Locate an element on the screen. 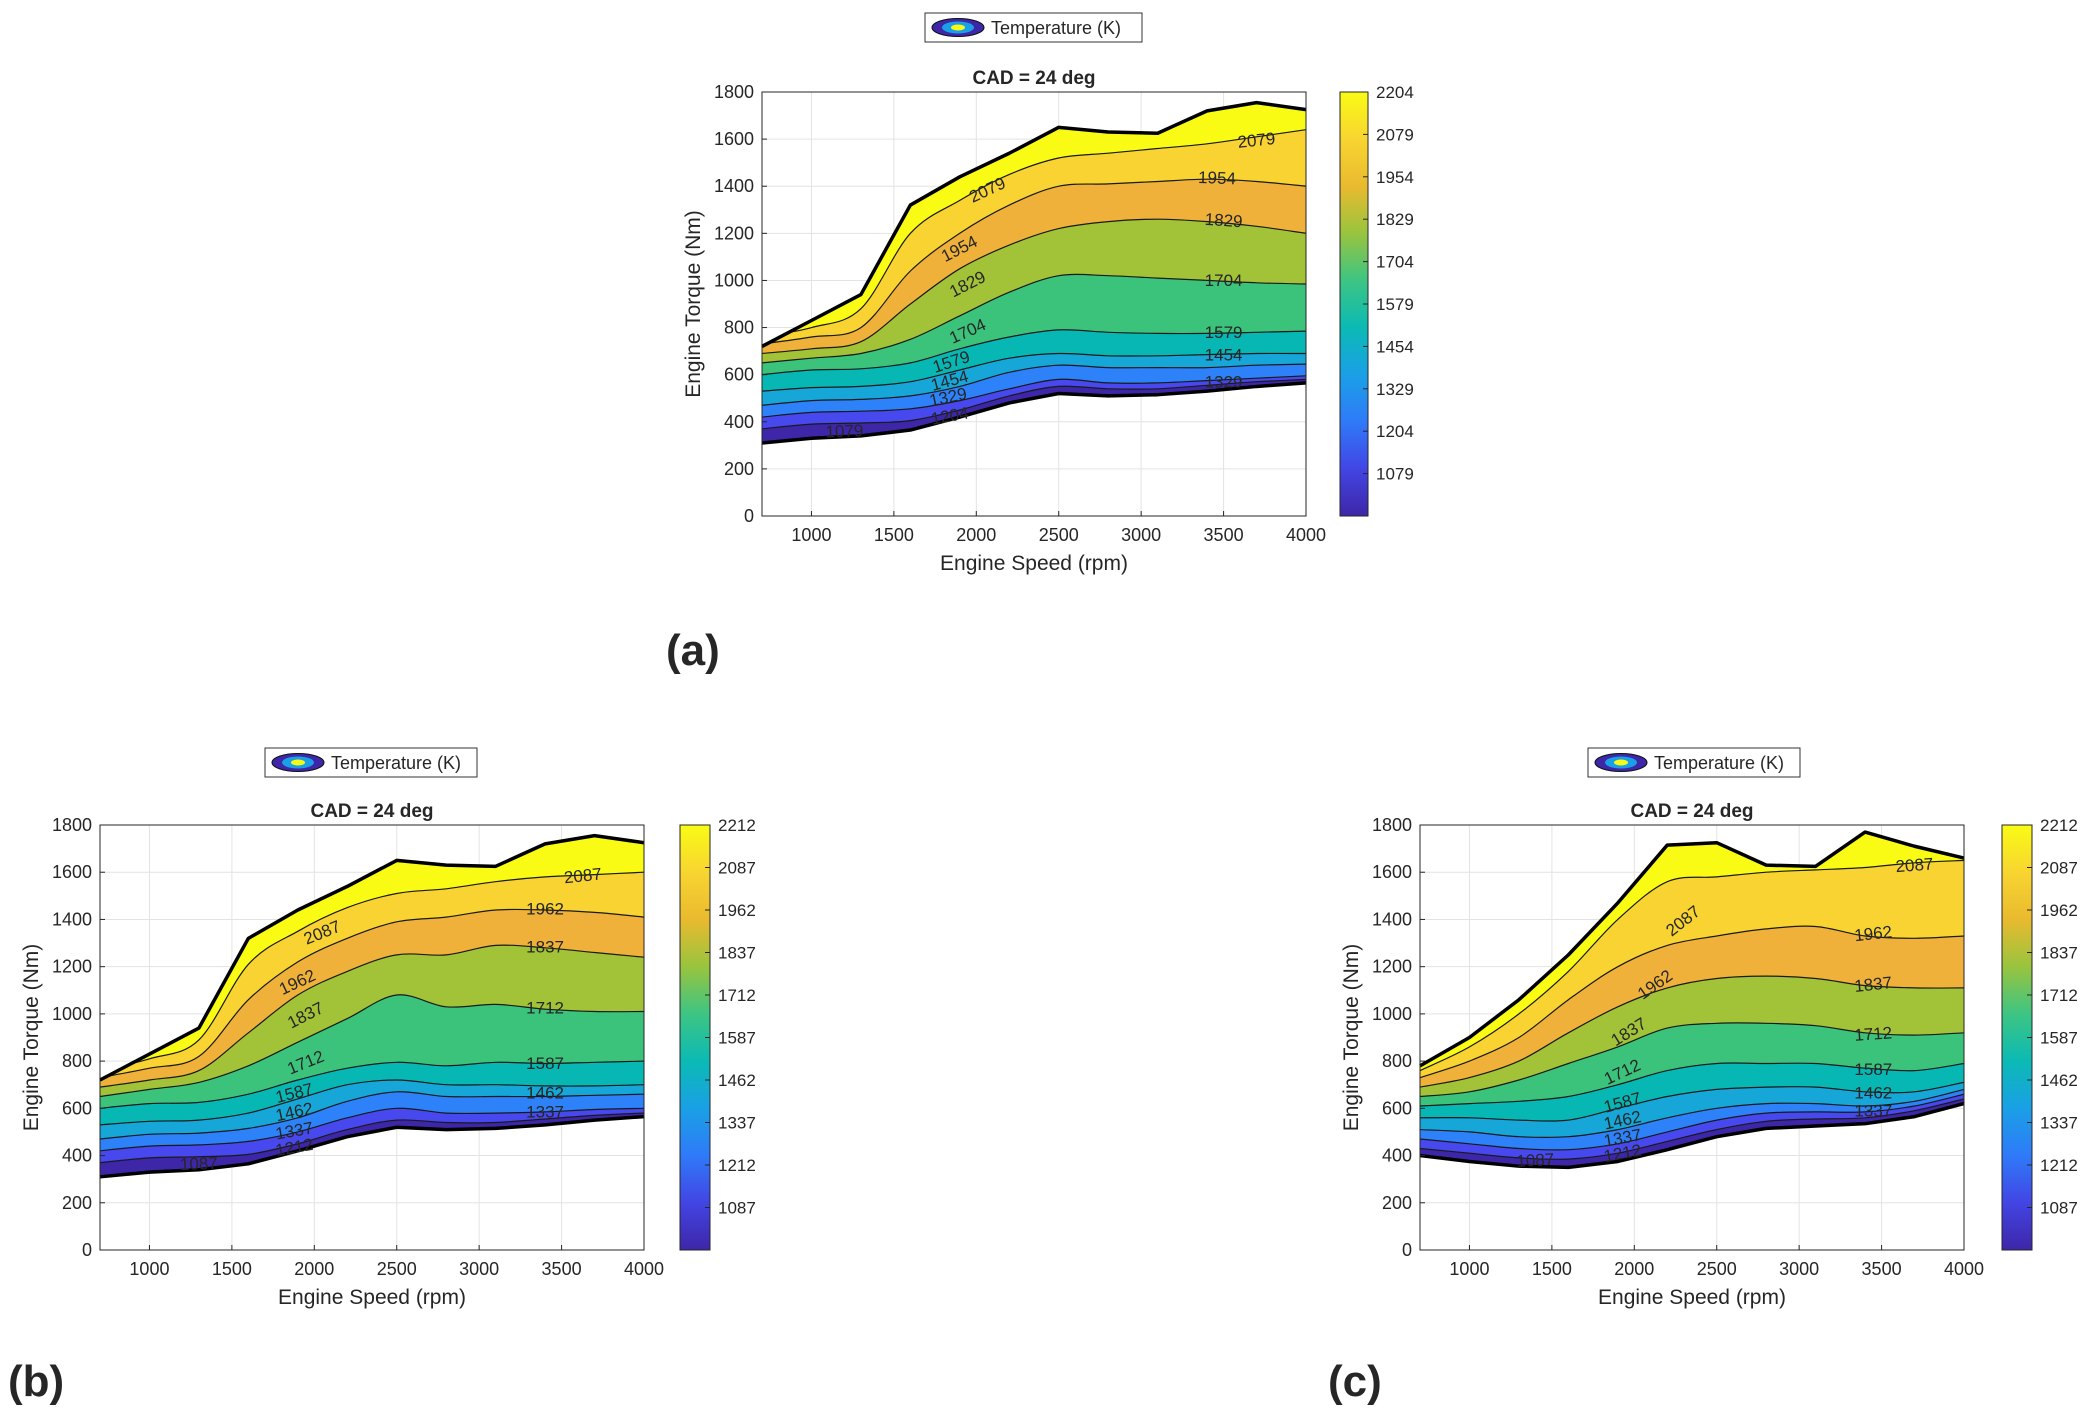 This screenshot has width=2090, height=1414. colorbar-tick-label: 1962 is located at coordinates (737, 910).